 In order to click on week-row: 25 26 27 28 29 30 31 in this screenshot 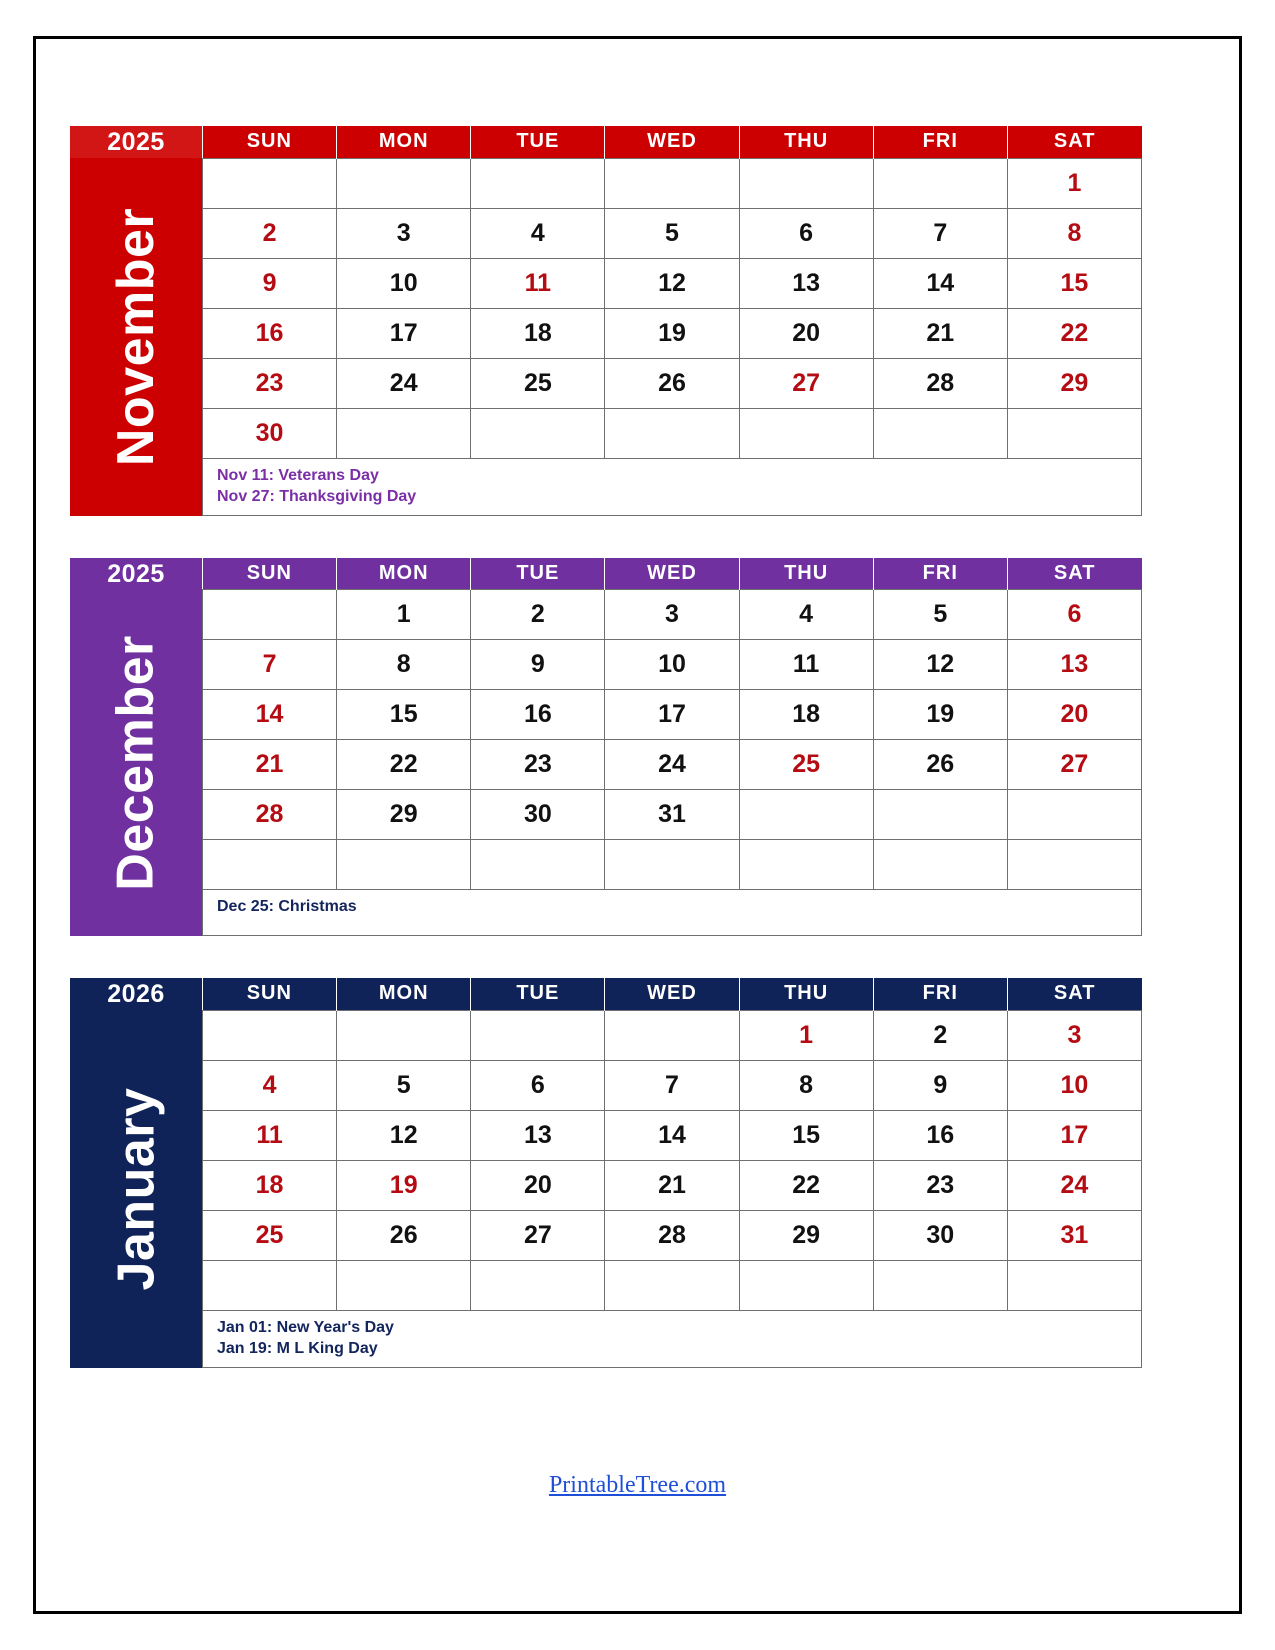, I will do `click(672, 1235)`.